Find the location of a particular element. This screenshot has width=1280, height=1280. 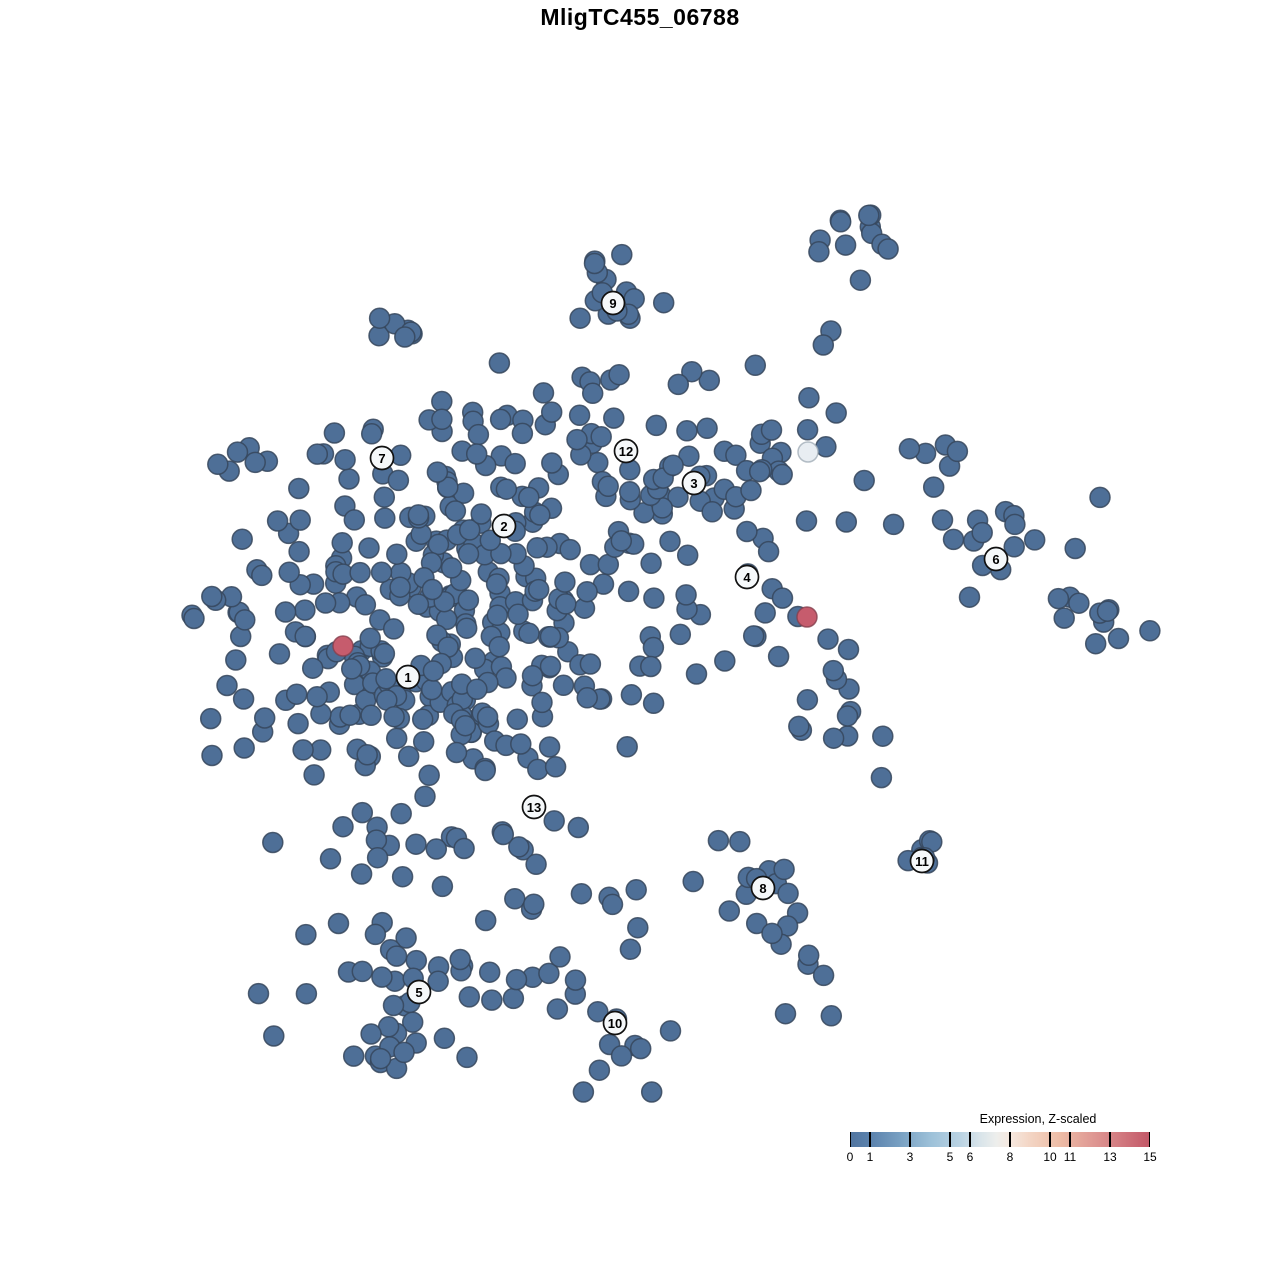

cluster-label-text: 9 is located at coordinates (612, 303).